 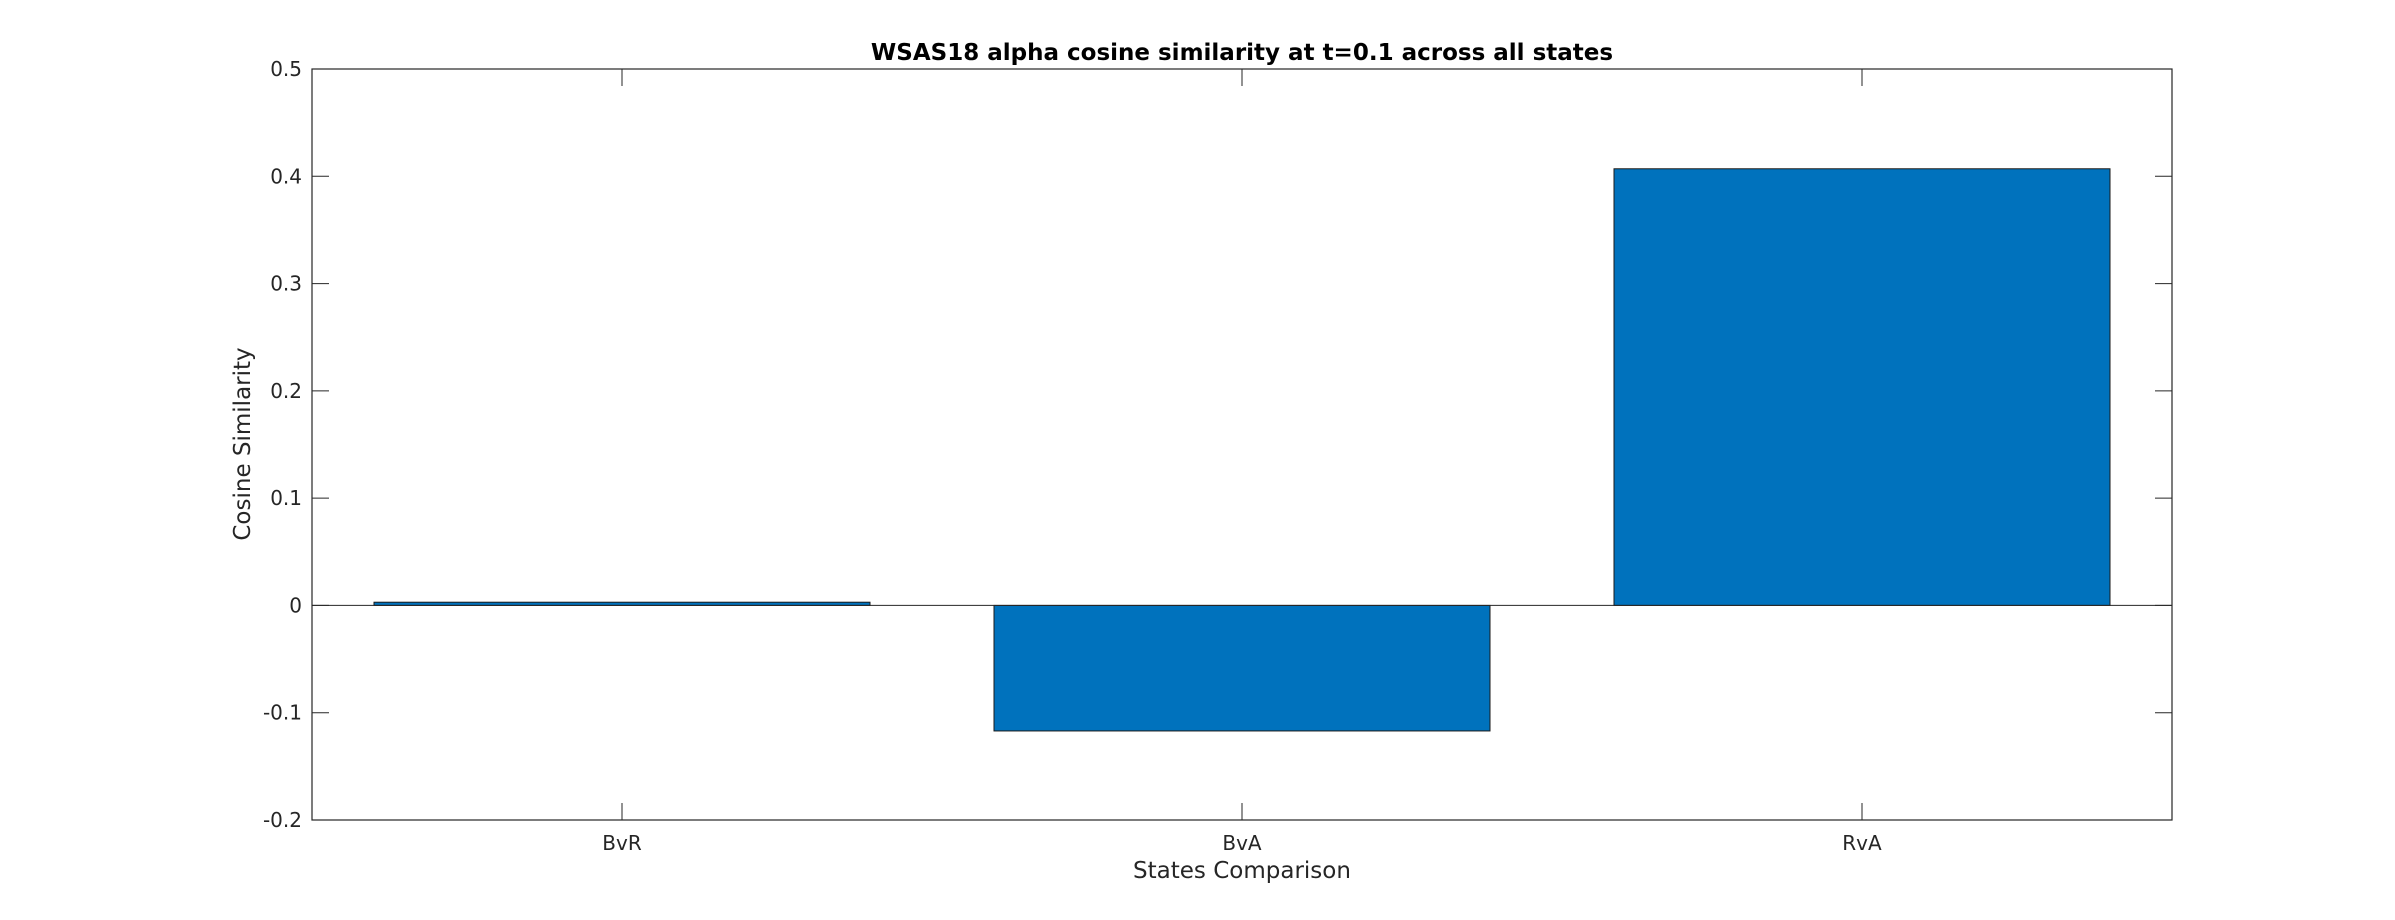 I want to click on y-tick-label: -0.1, so click(x=282, y=713).